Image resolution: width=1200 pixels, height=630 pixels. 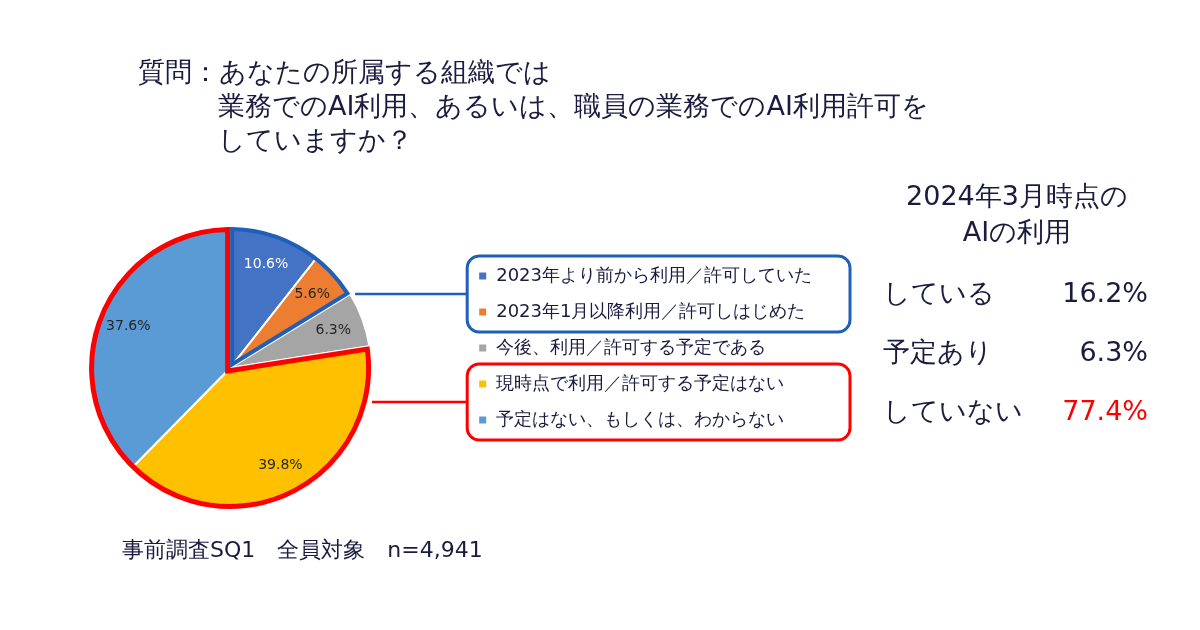 I want to click on text: 事前調査SQ1 全員対象 n=4,941, so click(x=302, y=550).